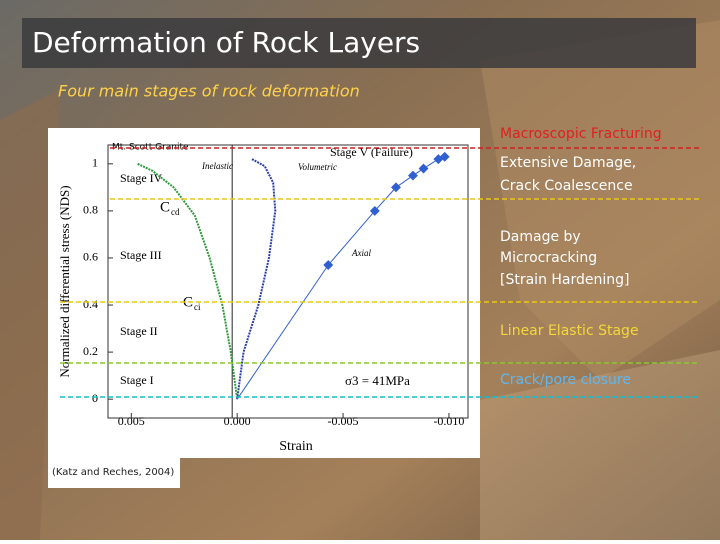 This screenshot has height=544, width=720. I want to click on stage-label: Crack/pore closure, so click(565, 380).